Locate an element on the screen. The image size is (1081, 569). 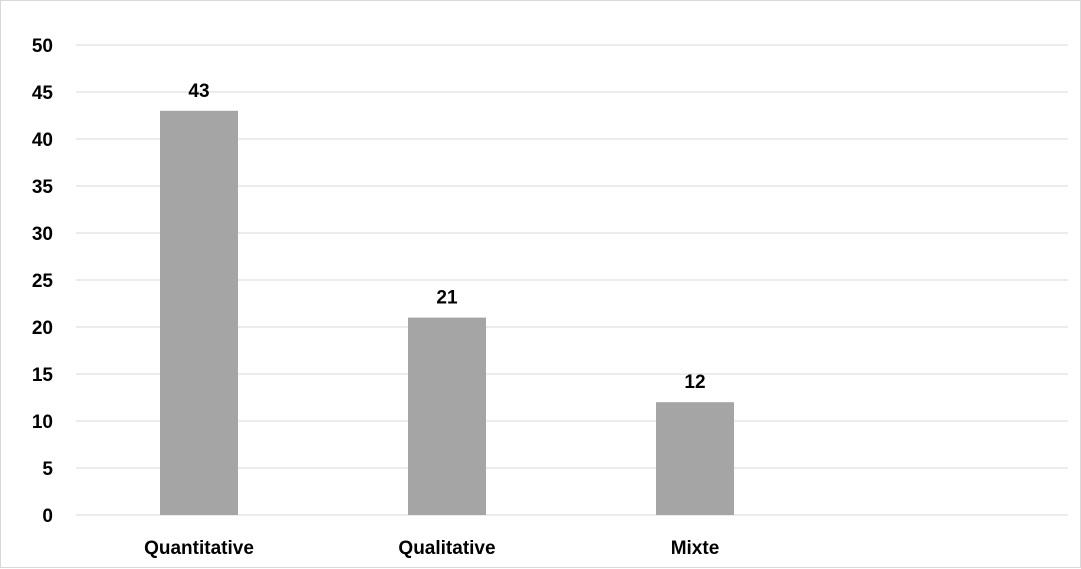
category-label: Qualitative is located at coordinates (446, 548).